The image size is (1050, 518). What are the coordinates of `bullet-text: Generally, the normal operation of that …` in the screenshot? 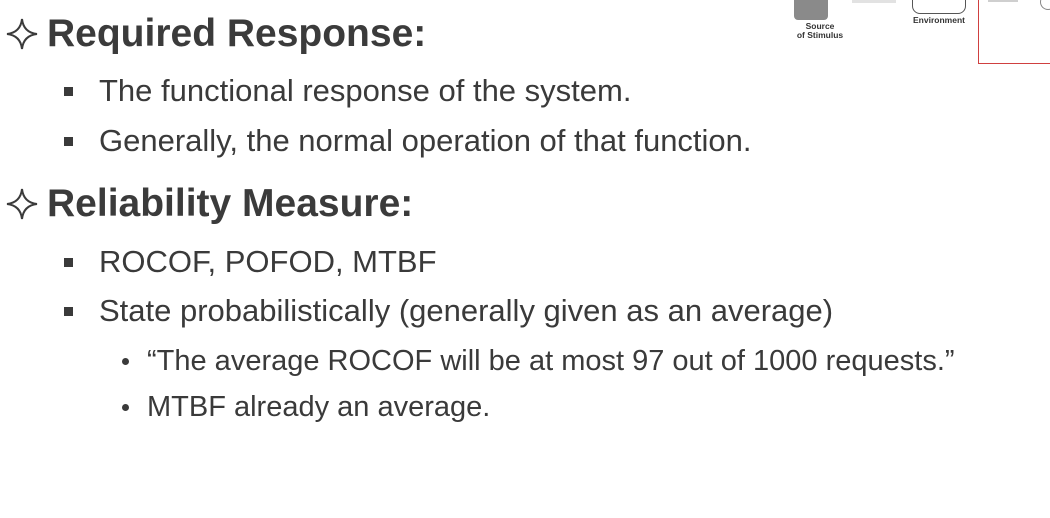 It's located at (425, 140).